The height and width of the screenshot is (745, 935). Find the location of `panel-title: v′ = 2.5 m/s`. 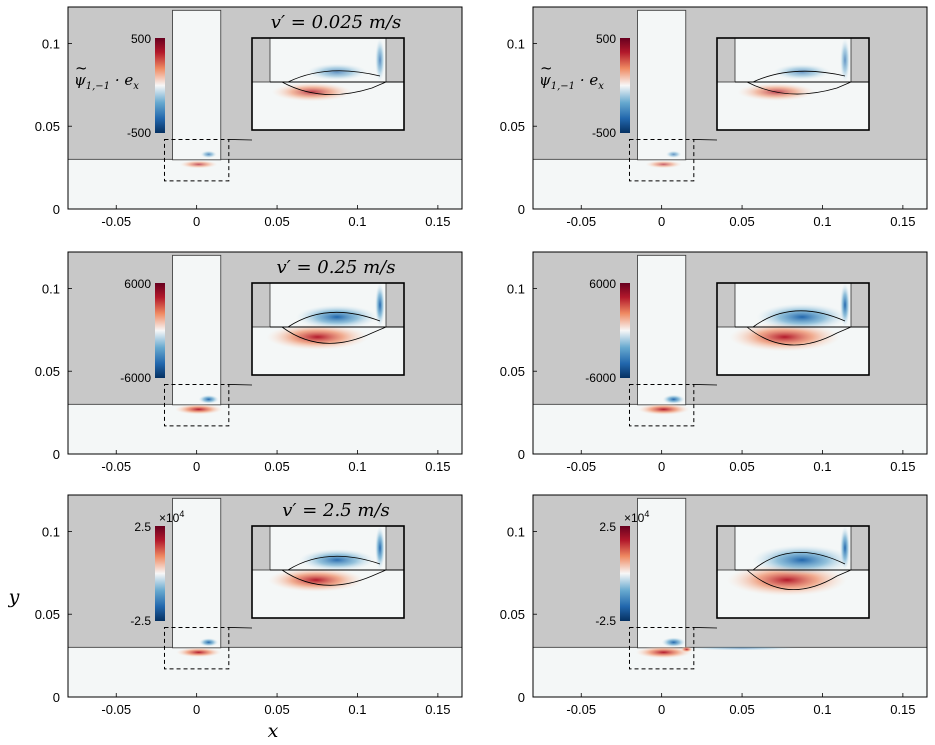

panel-title: v′ = 2.5 m/s is located at coordinates (336, 510).